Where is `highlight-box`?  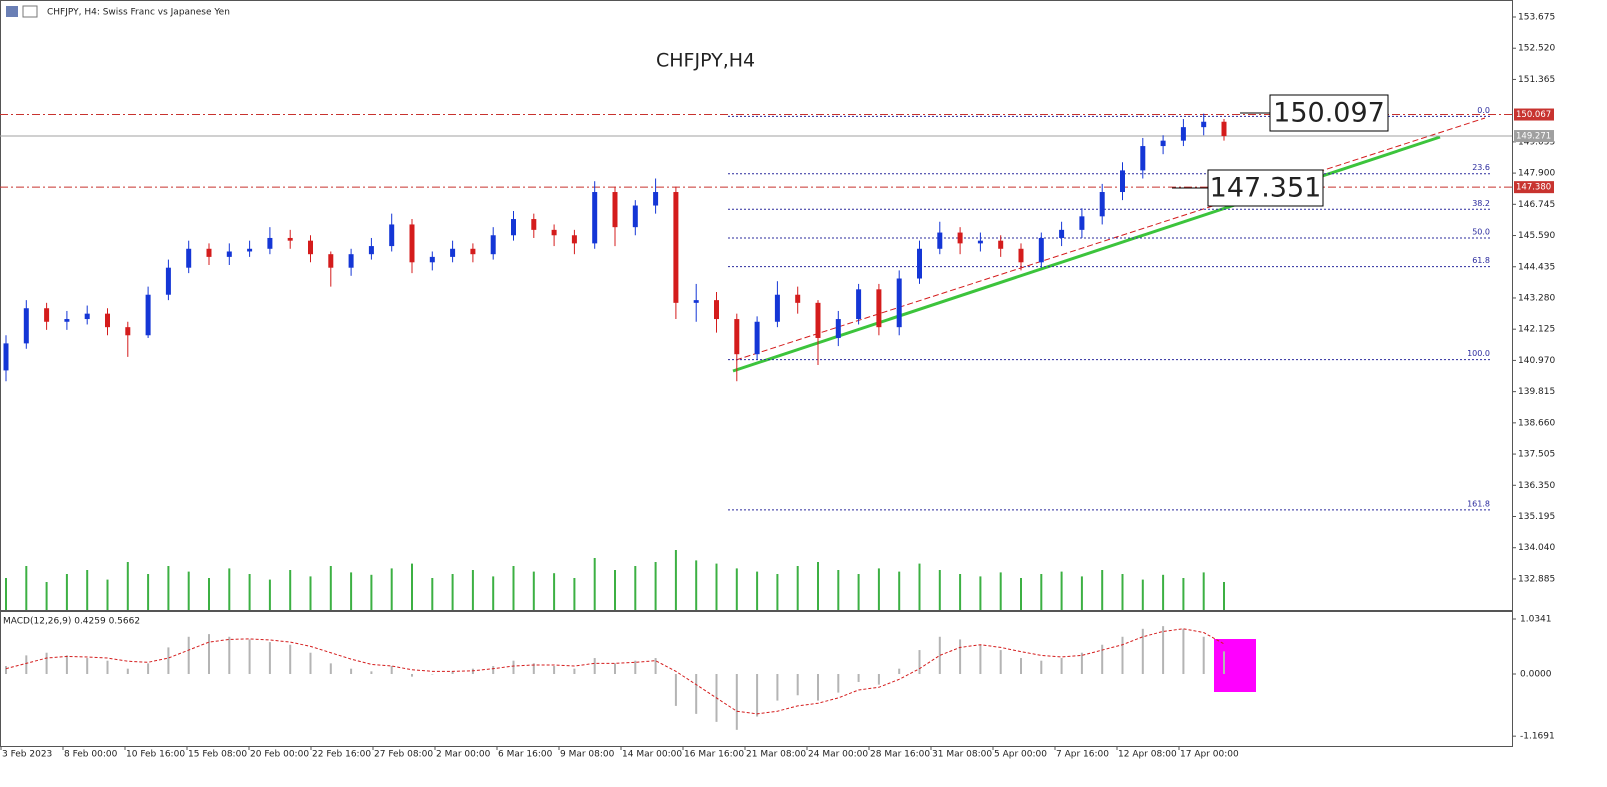
highlight-box is located at coordinates (1235, 665).